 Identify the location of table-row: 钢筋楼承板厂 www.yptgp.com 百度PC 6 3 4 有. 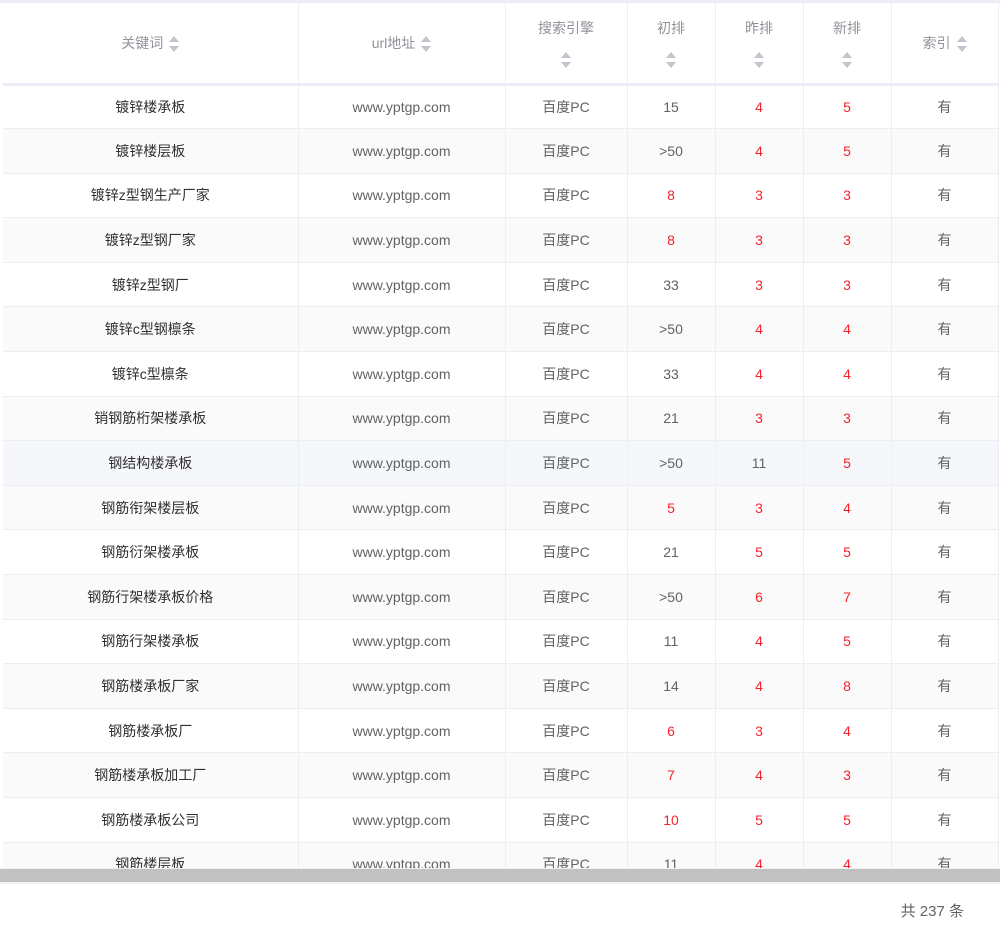
(501, 731).